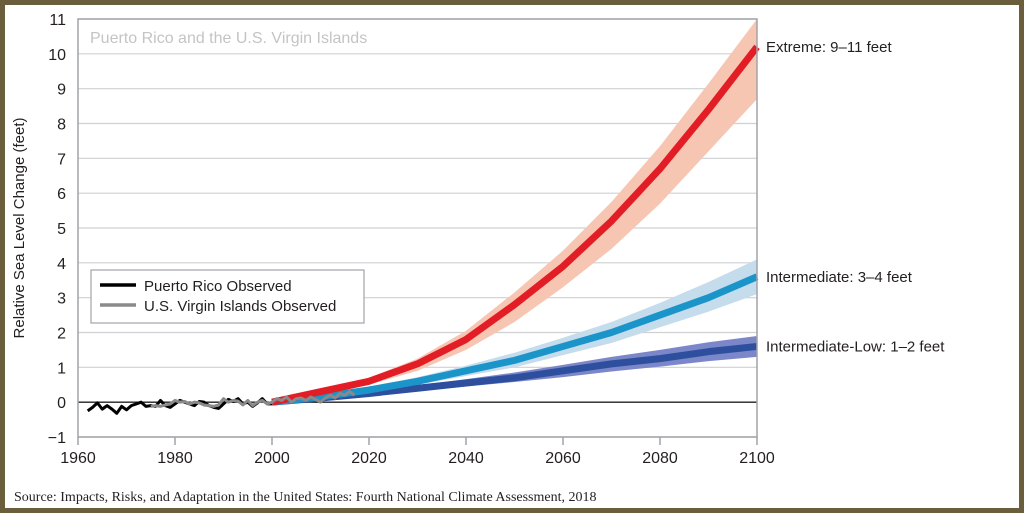 The height and width of the screenshot is (513, 1024). What do you see at coordinates (369, 458) in the screenshot?
I see `x-tick-label: 2020` at bounding box center [369, 458].